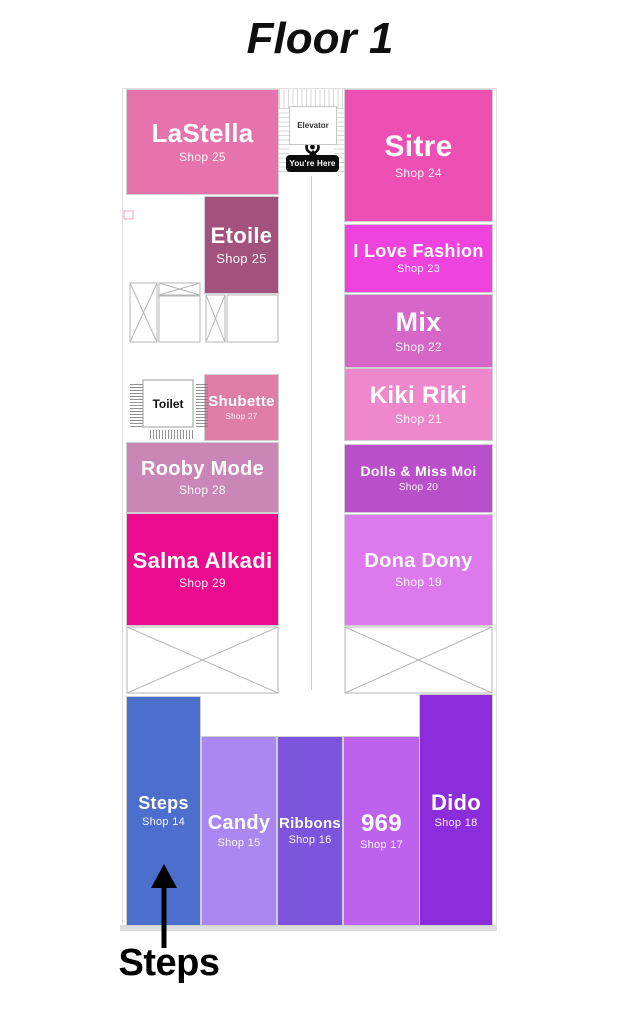 Image resolution: width=640 pixels, height=1024 pixels. I want to click on shop-name-label: Sitre, so click(418, 147).